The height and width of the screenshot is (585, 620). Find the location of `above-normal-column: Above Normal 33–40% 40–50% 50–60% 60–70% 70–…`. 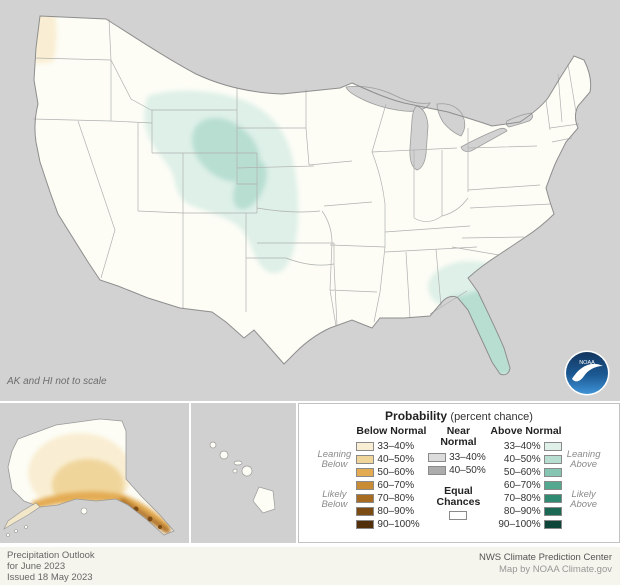

above-normal-column: Above Normal 33–40% 40–50% 50–60% 60–70% 70–… is located at coordinates (526, 478).